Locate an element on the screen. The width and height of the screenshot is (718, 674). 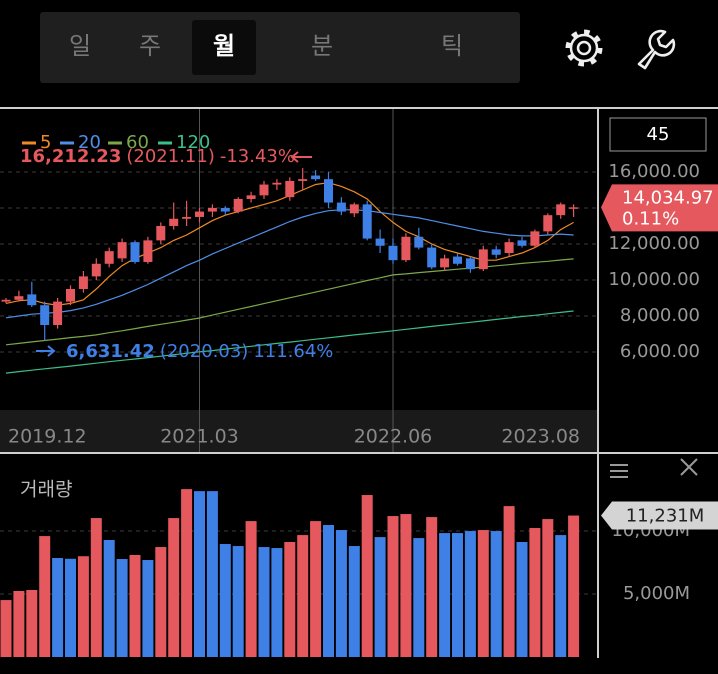
high-price: 16,212.23 is located at coordinates (70, 156).